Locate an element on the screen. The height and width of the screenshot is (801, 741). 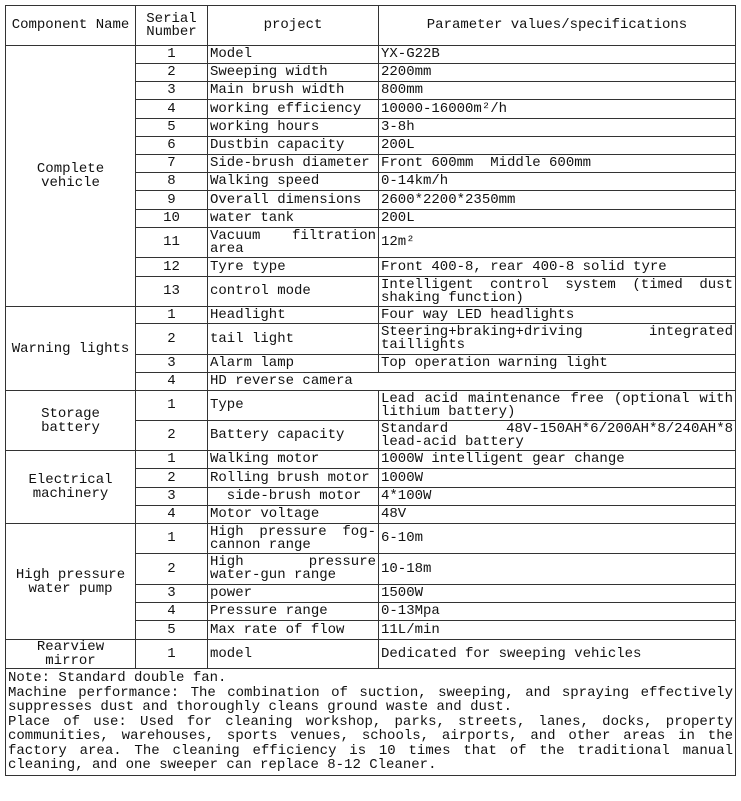
parameter-value: 0-13Mpa is located at coordinates (557, 611).